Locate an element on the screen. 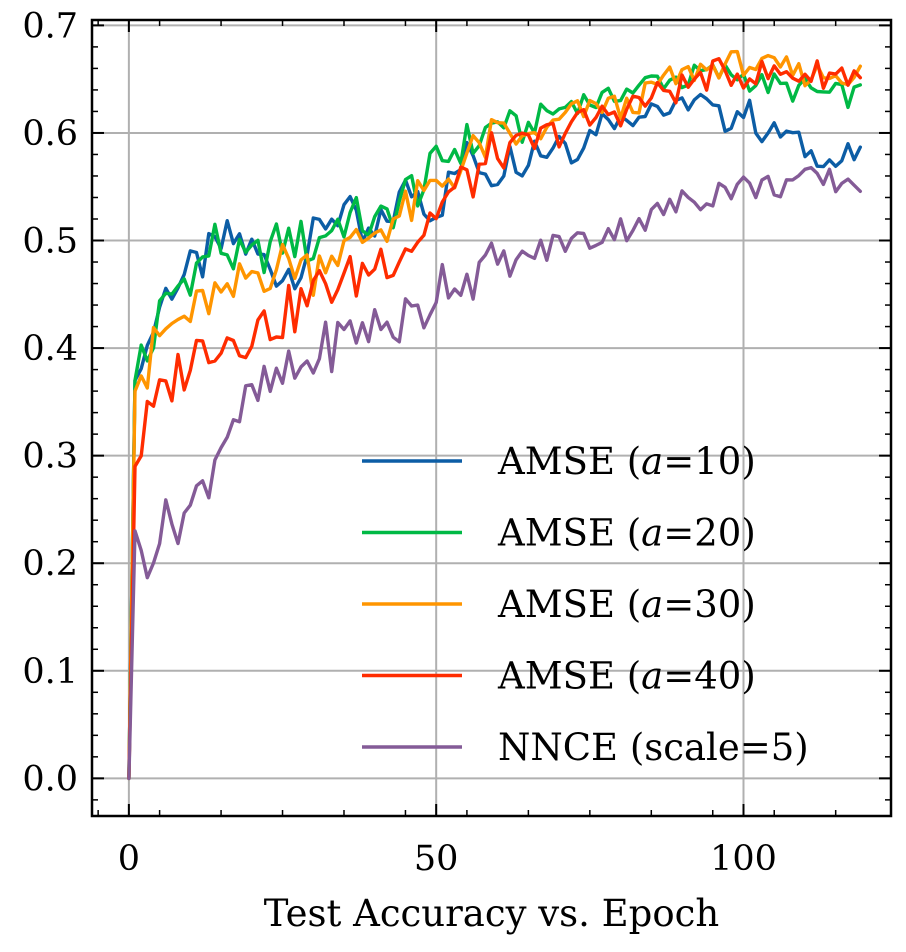  x-tick-label: 50 is located at coordinates (436, 859).